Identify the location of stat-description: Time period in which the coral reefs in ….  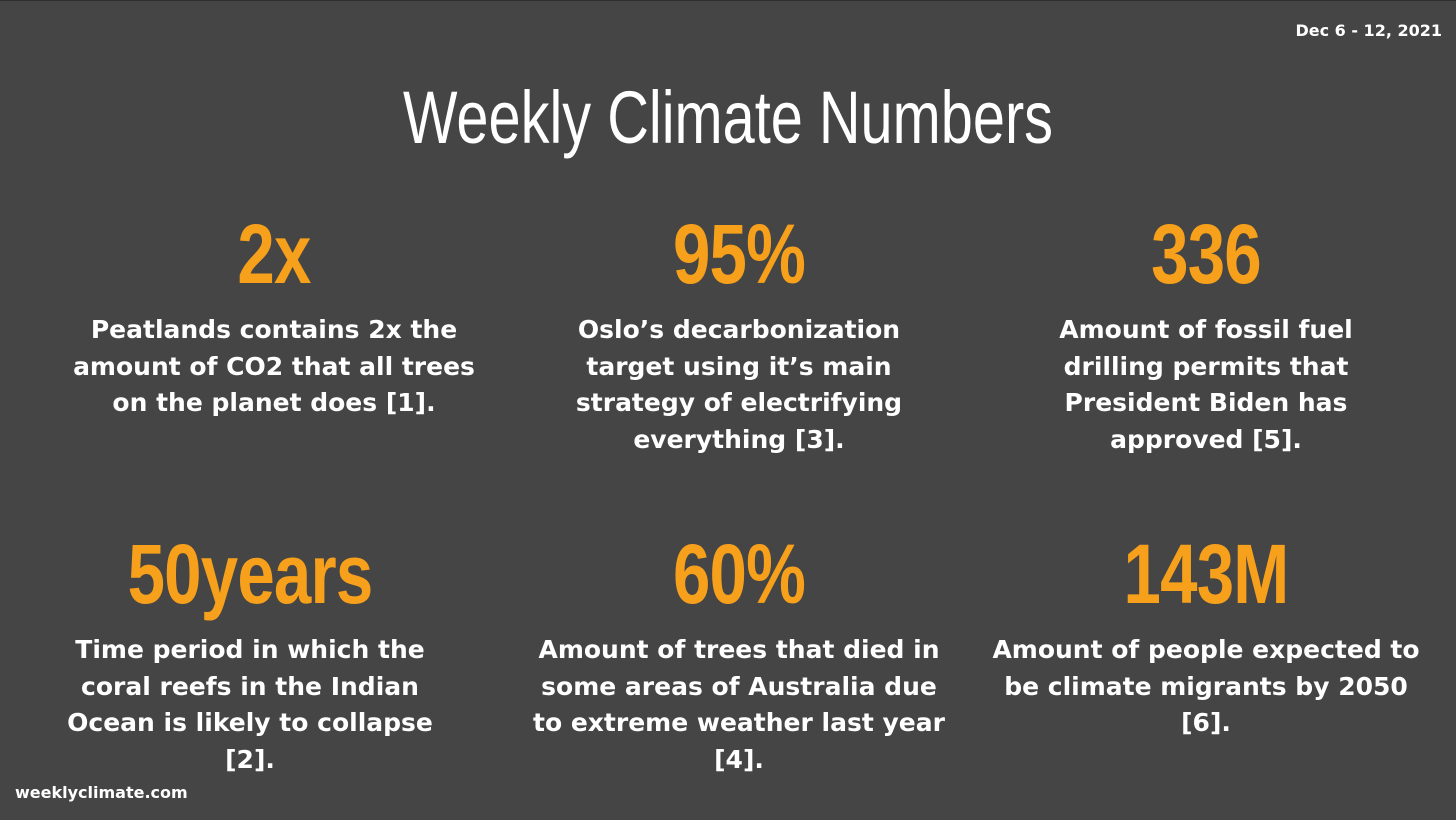
(250, 704).